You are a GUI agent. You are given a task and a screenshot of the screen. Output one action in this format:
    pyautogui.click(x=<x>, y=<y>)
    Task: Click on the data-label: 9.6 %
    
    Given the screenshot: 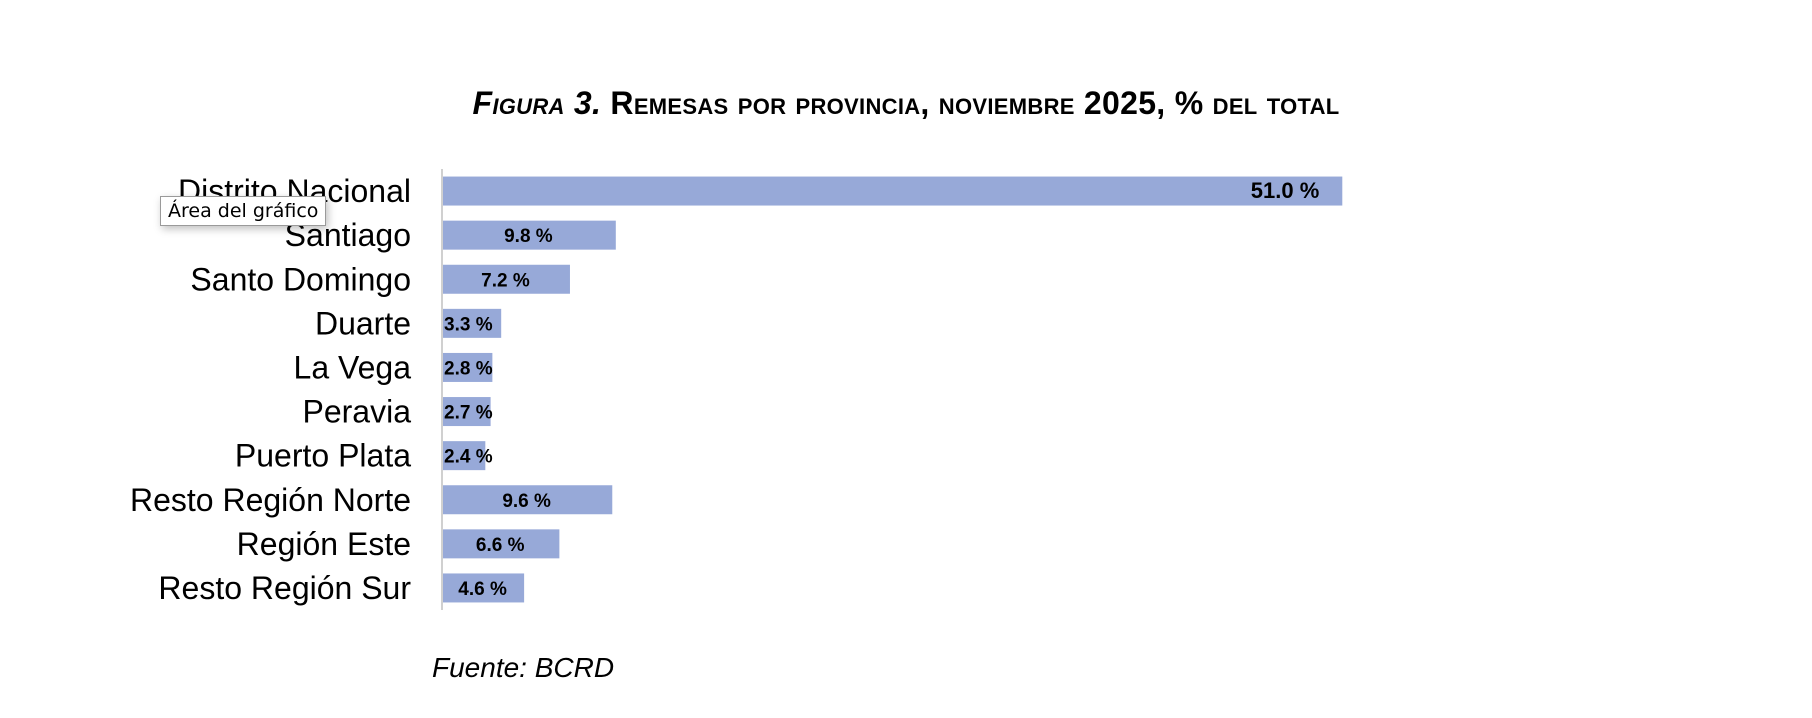 What is the action you would take?
    pyautogui.click(x=526, y=501)
    